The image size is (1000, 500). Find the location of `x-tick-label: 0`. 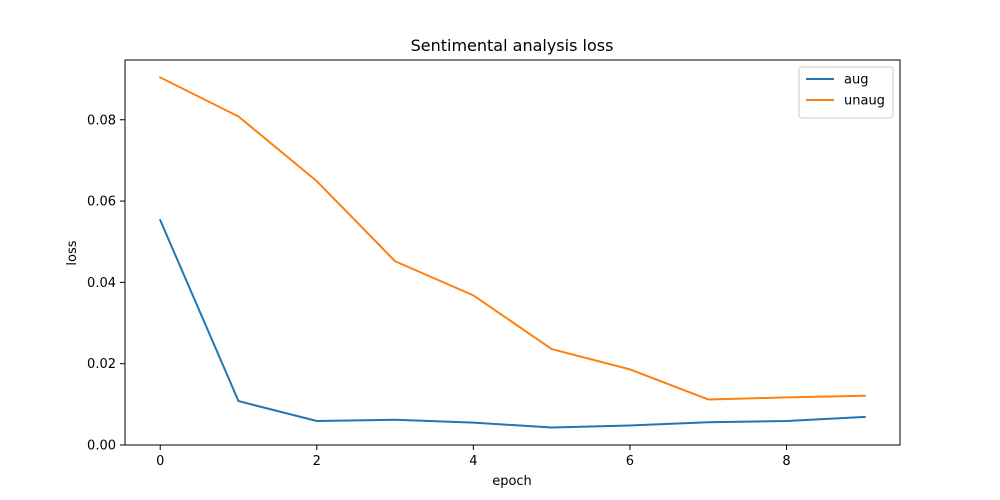

x-tick-label: 0 is located at coordinates (160, 461).